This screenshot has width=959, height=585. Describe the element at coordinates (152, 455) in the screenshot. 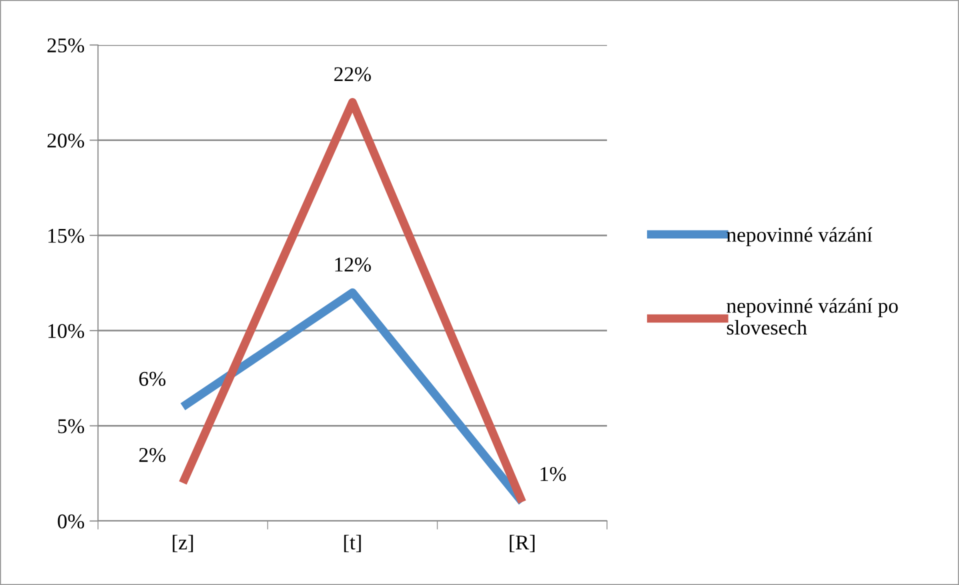

I see `data-label: 2%` at that location.